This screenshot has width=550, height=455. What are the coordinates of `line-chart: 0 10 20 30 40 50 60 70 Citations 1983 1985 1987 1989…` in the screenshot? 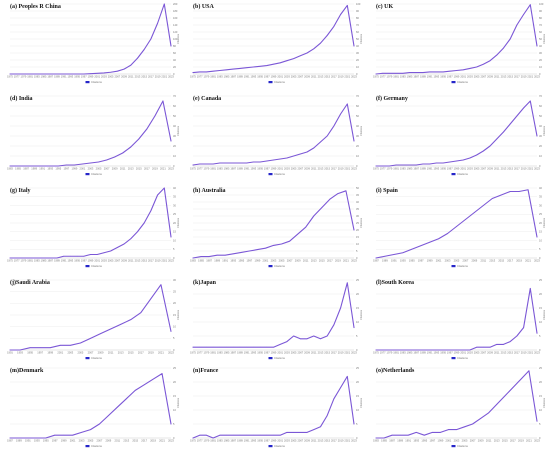 It's located at (93, 135).